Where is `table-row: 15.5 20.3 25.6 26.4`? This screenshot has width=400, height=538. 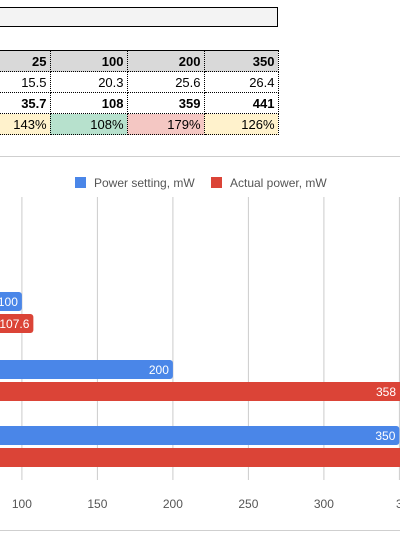 table-row: 15.5 20.3 25.6 26.4 is located at coordinates (139, 82).